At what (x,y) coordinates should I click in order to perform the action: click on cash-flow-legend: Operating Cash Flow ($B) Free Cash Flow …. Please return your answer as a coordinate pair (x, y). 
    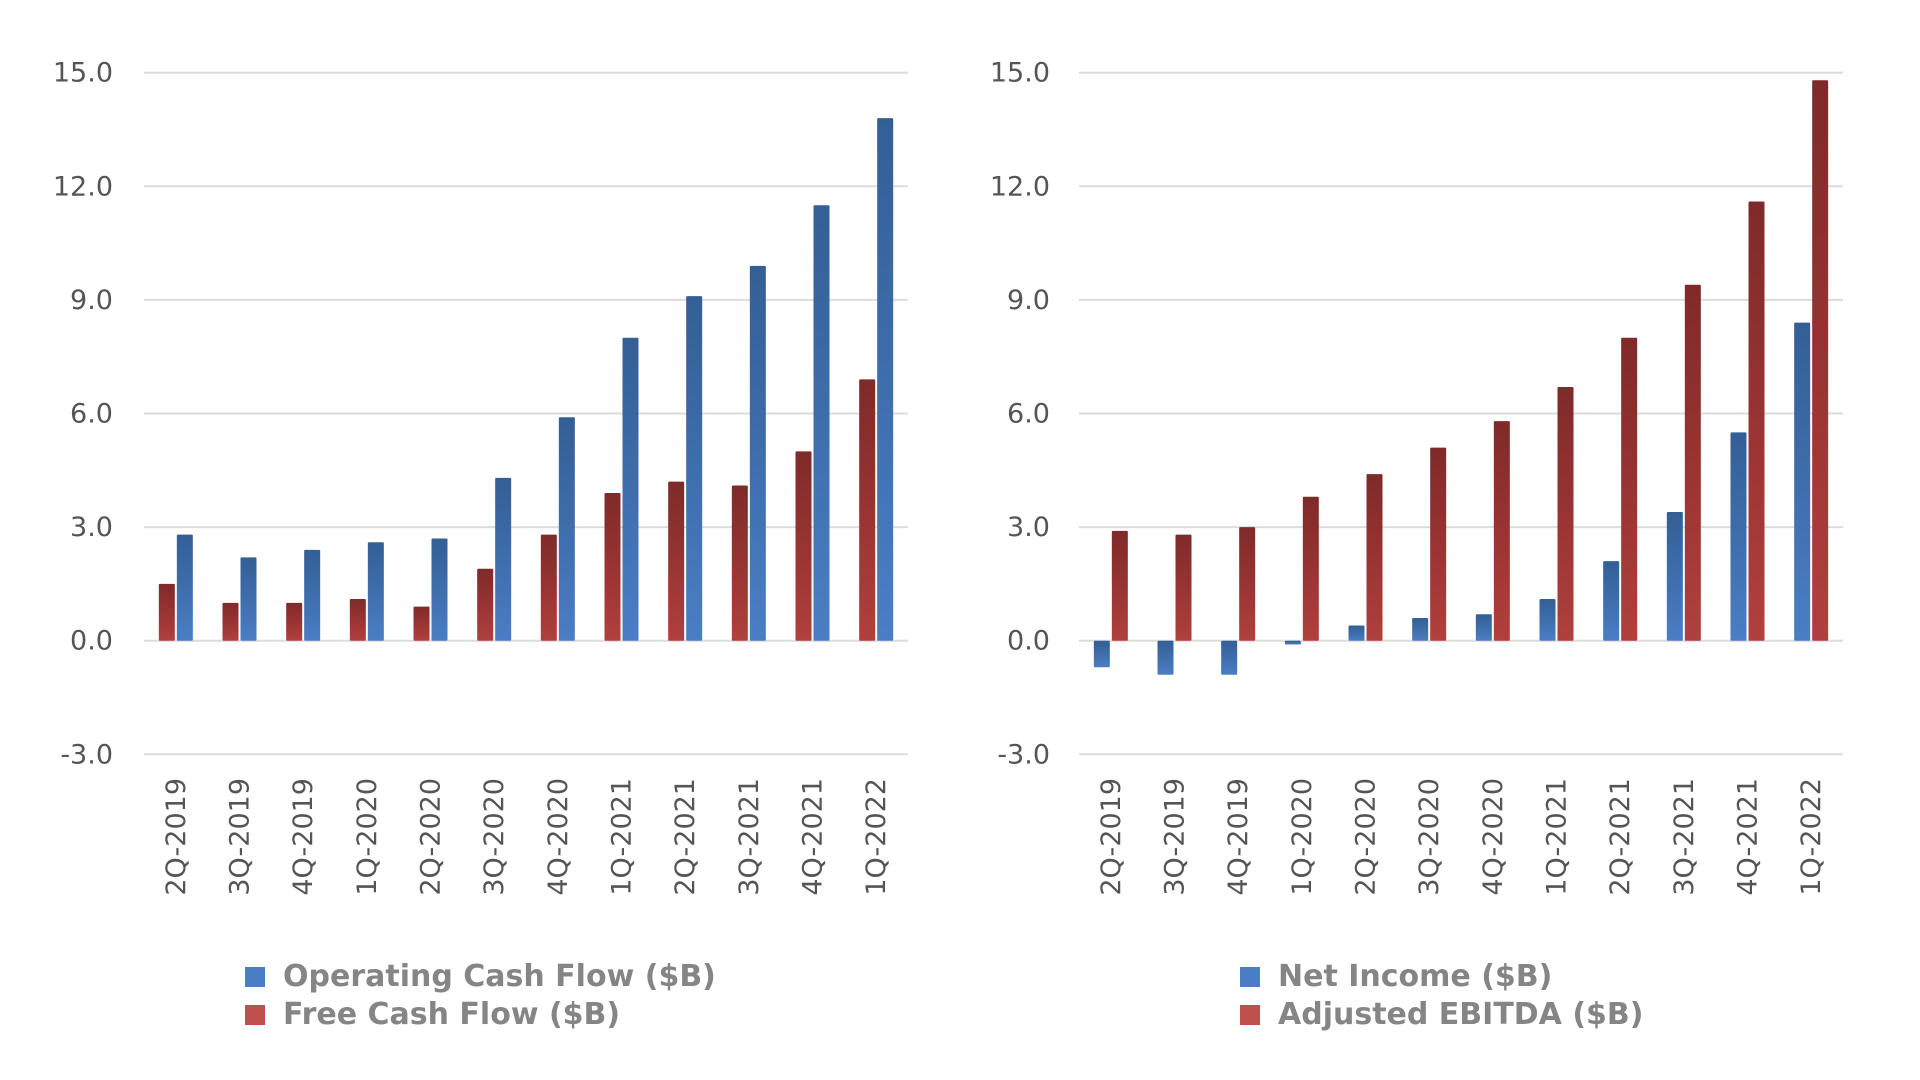
    Looking at the image, I should click on (480, 996).